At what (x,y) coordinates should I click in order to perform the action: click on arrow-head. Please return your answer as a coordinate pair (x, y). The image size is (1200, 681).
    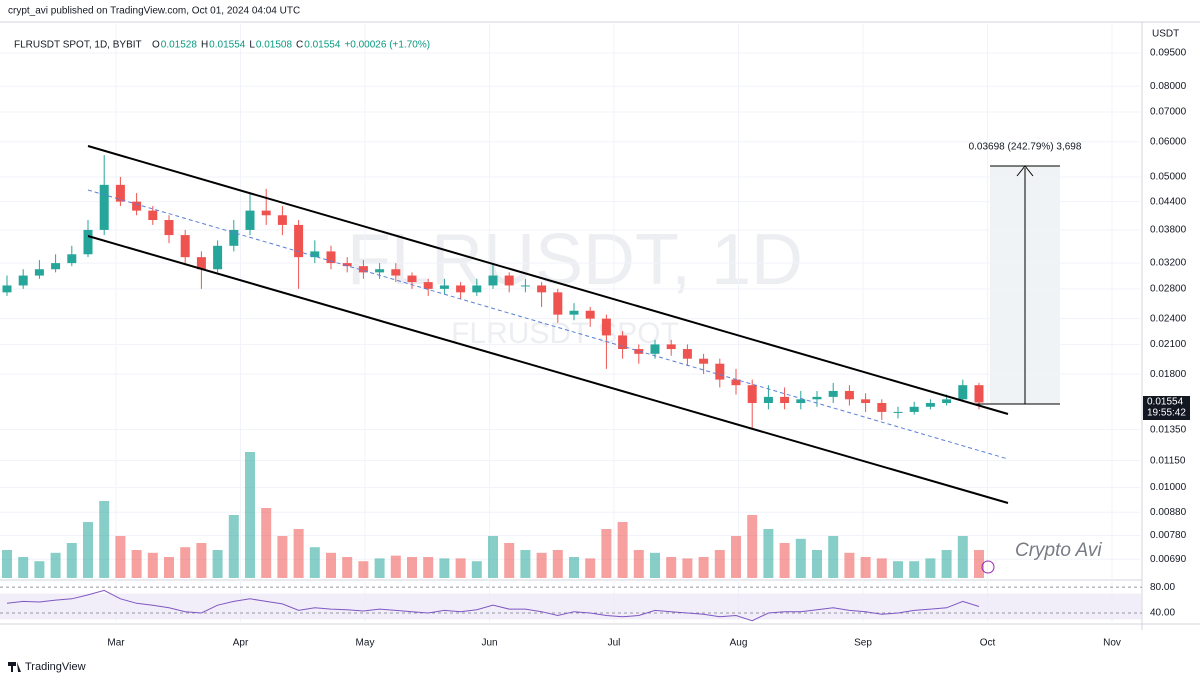
    Looking at the image, I should click on (1025, 171).